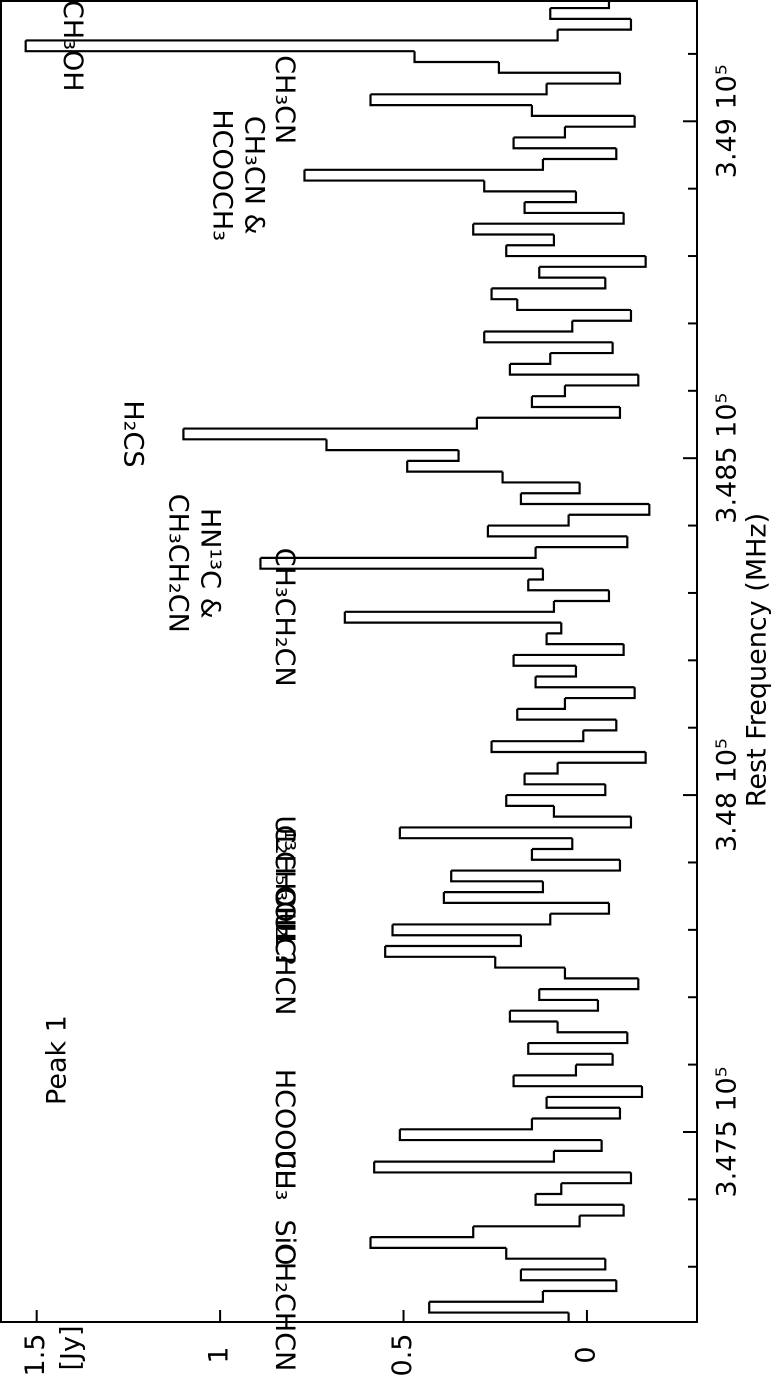 The width and height of the screenshot is (777, 1385). I want to click on line-label: C₂H₅OH, so click(284, 876).